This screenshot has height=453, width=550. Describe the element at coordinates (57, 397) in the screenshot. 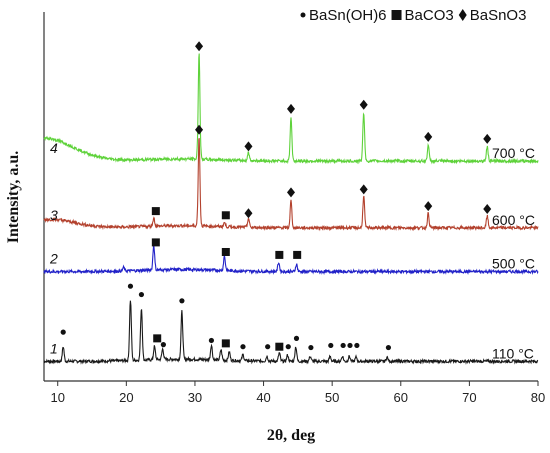

I see `x-tick-label: 10` at that location.